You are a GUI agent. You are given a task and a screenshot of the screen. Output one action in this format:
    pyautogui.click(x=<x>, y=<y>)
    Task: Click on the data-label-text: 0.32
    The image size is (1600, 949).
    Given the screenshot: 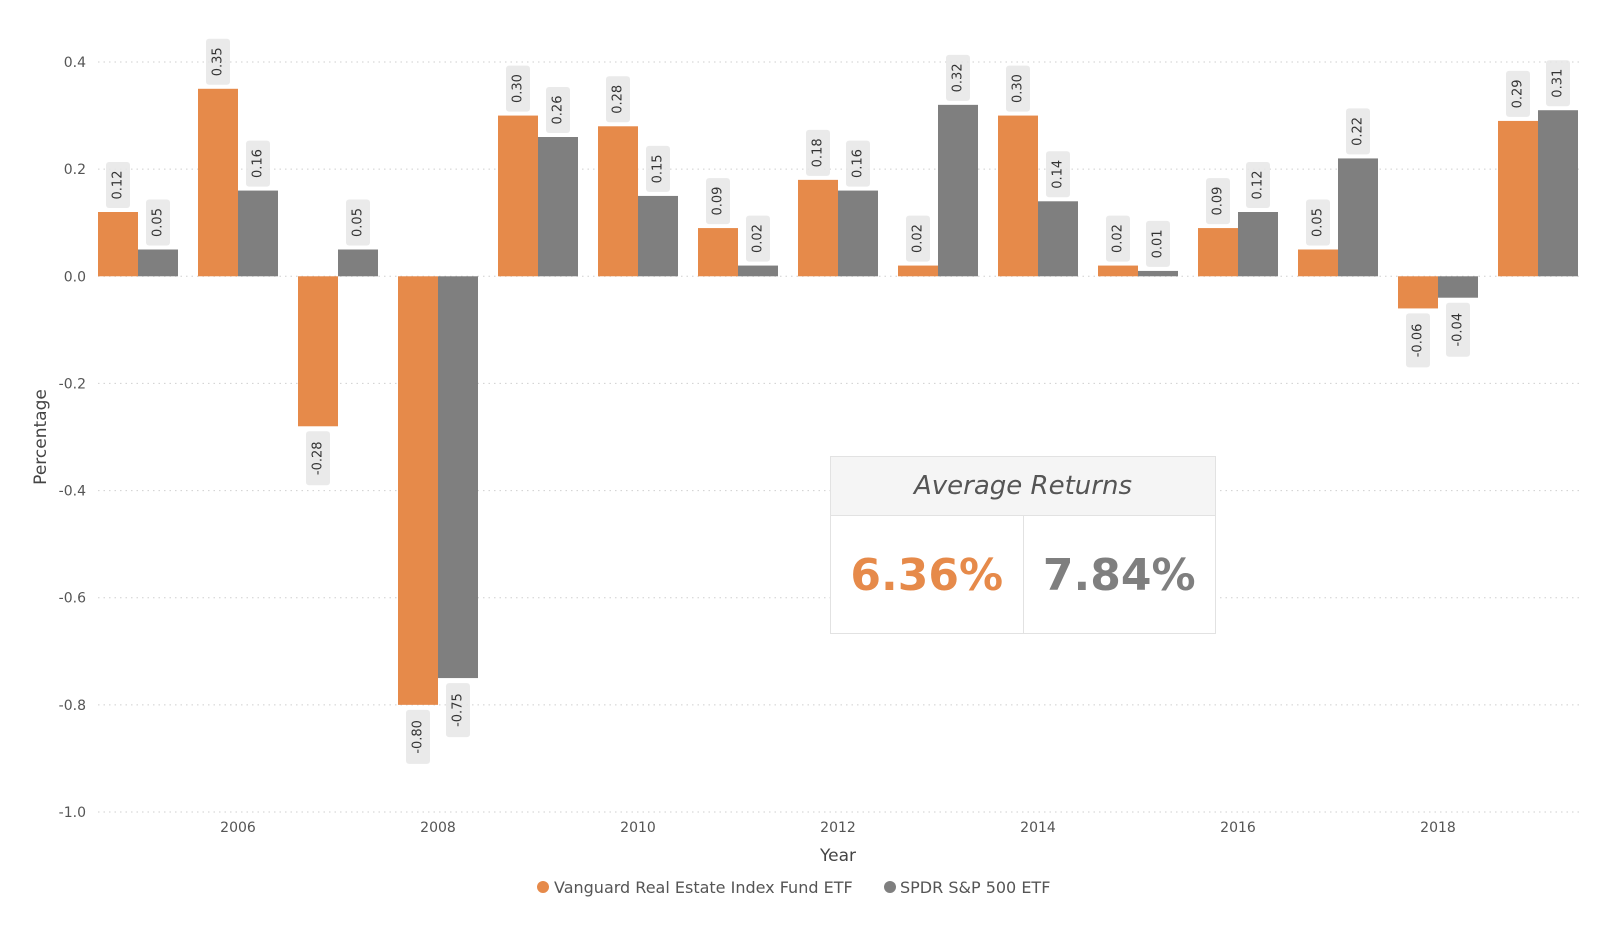 What is the action you would take?
    pyautogui.click(x=958, y=77)
    